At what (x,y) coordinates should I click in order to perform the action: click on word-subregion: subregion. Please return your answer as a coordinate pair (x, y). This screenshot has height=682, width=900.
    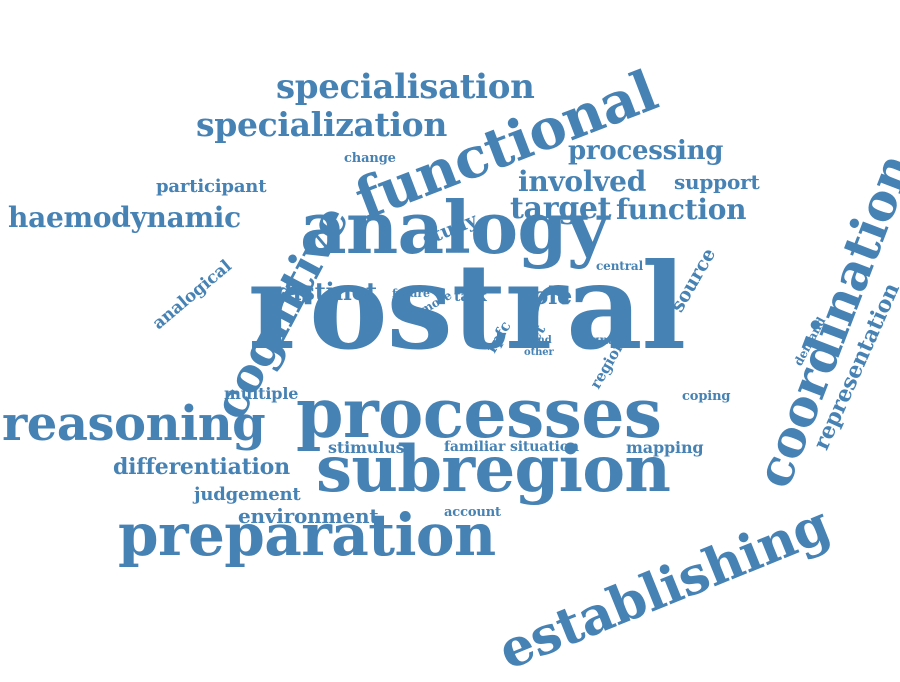
    Looking at the image, I should click on (493, 469).